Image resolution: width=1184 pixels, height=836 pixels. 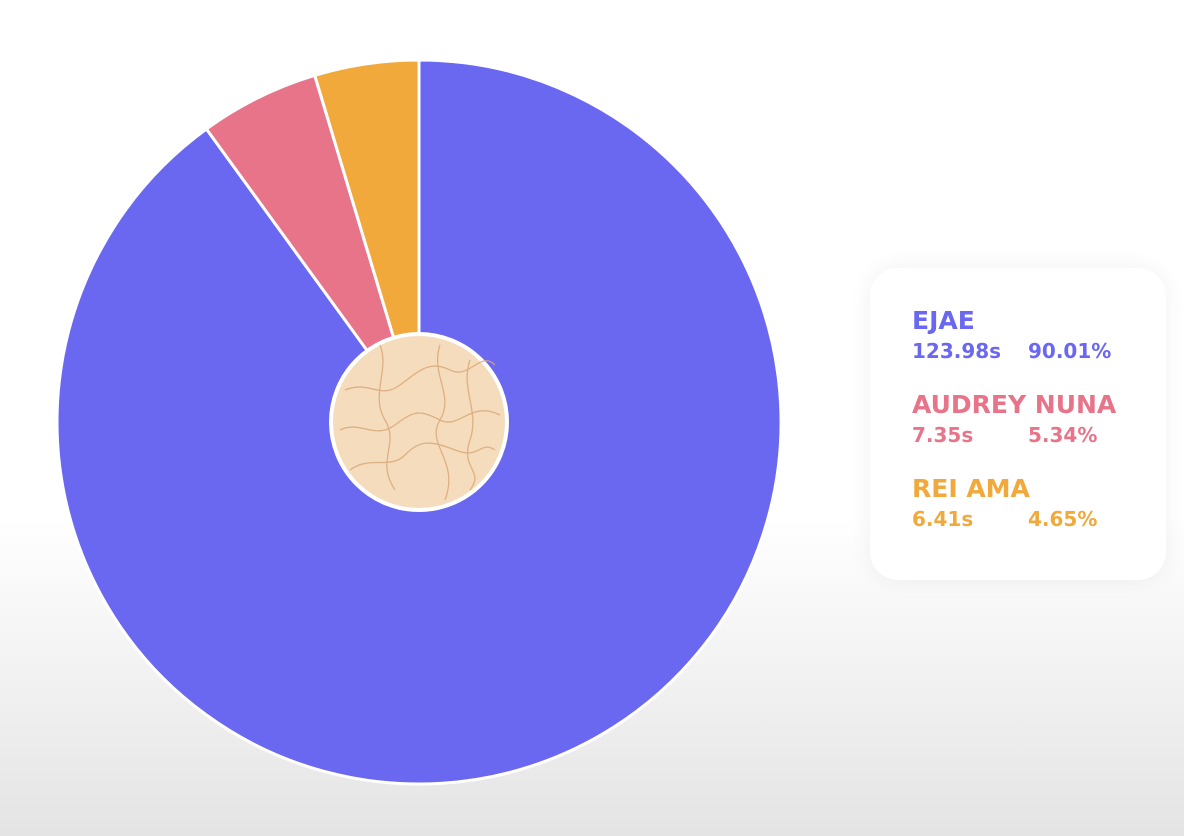 What do you see at coordinates (943, 519) in the screenshot?
I see `duration-label: 6.41s` at bounding box center [943, 519].